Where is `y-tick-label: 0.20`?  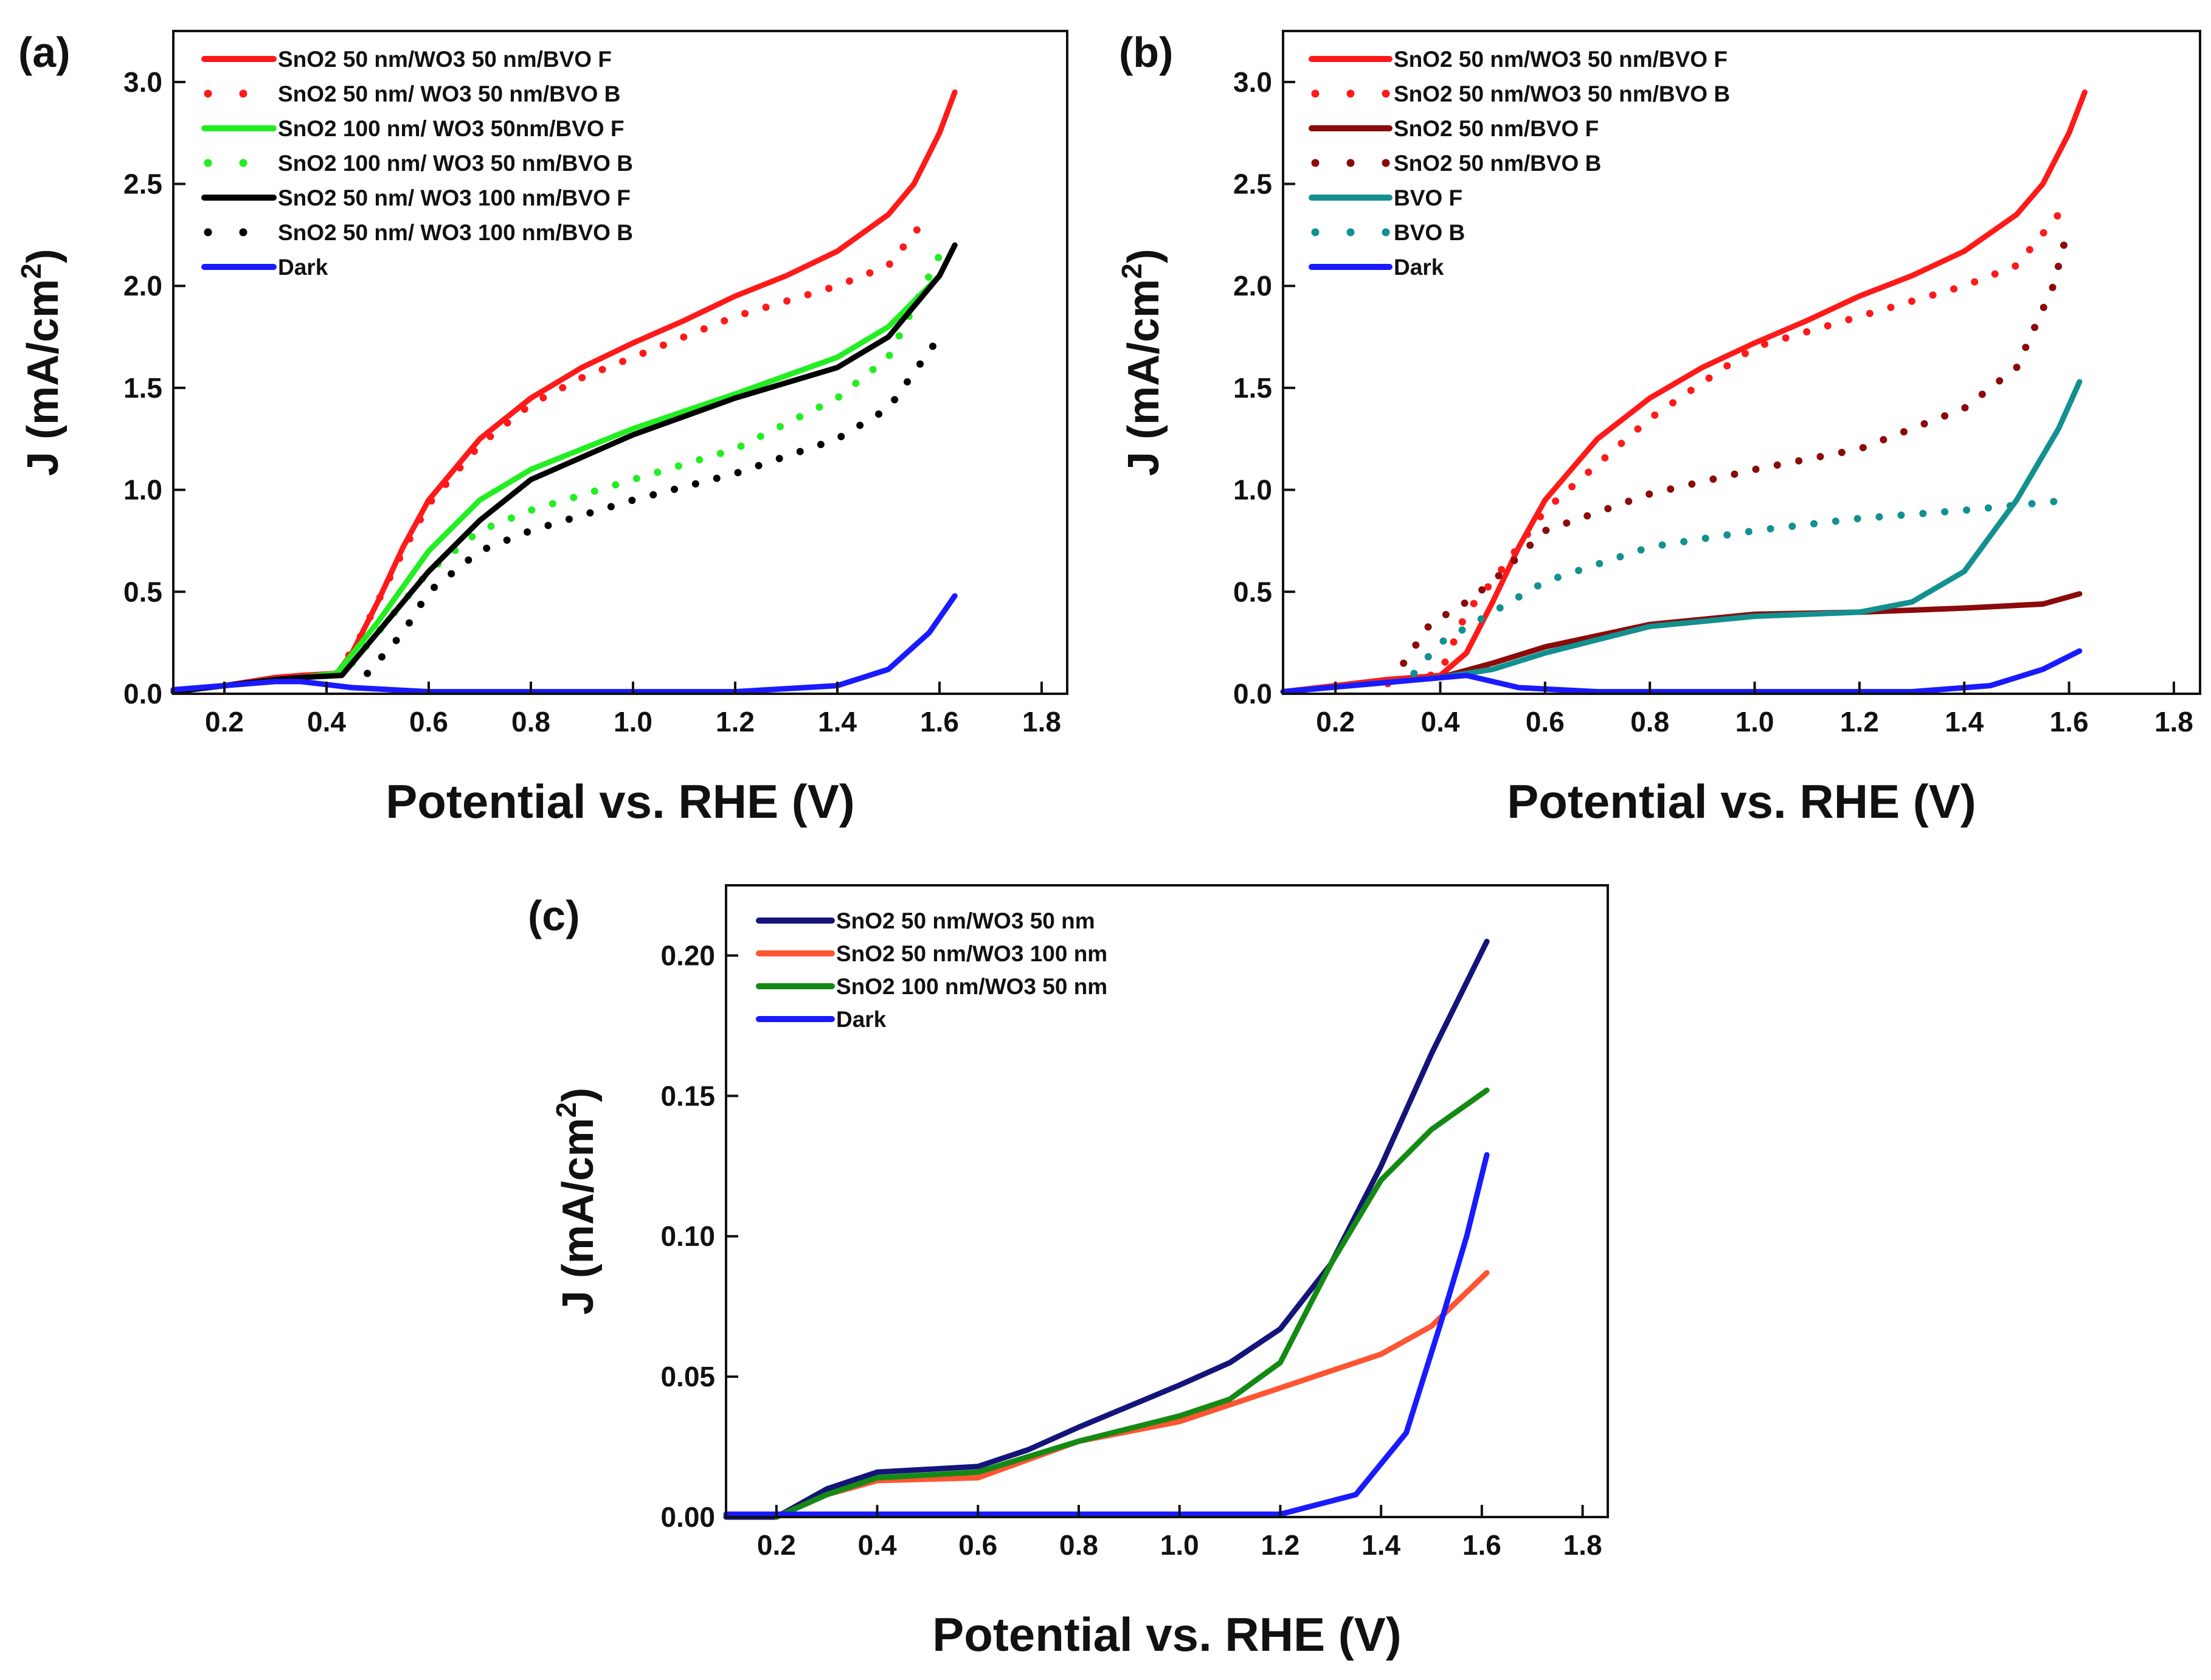 y-tick-label: 0.20 is located at coordinates (687, 955).